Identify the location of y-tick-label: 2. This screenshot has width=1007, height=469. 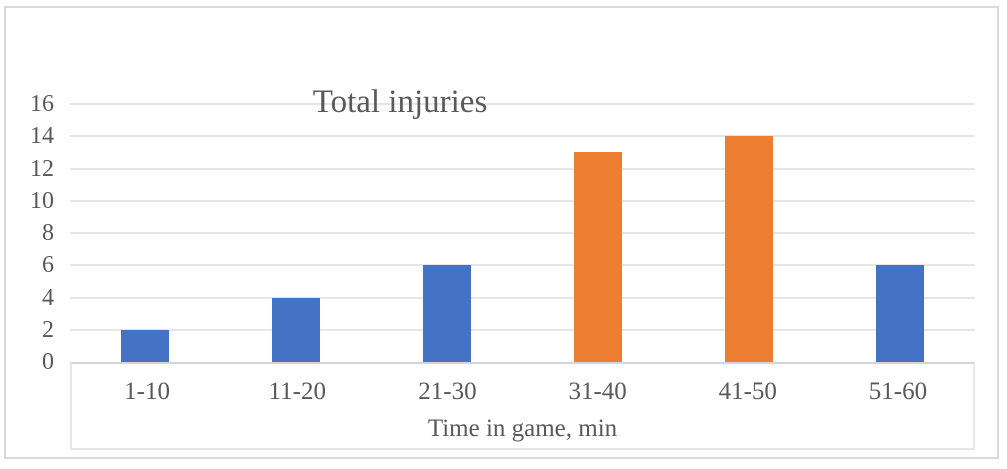
(48, 329).